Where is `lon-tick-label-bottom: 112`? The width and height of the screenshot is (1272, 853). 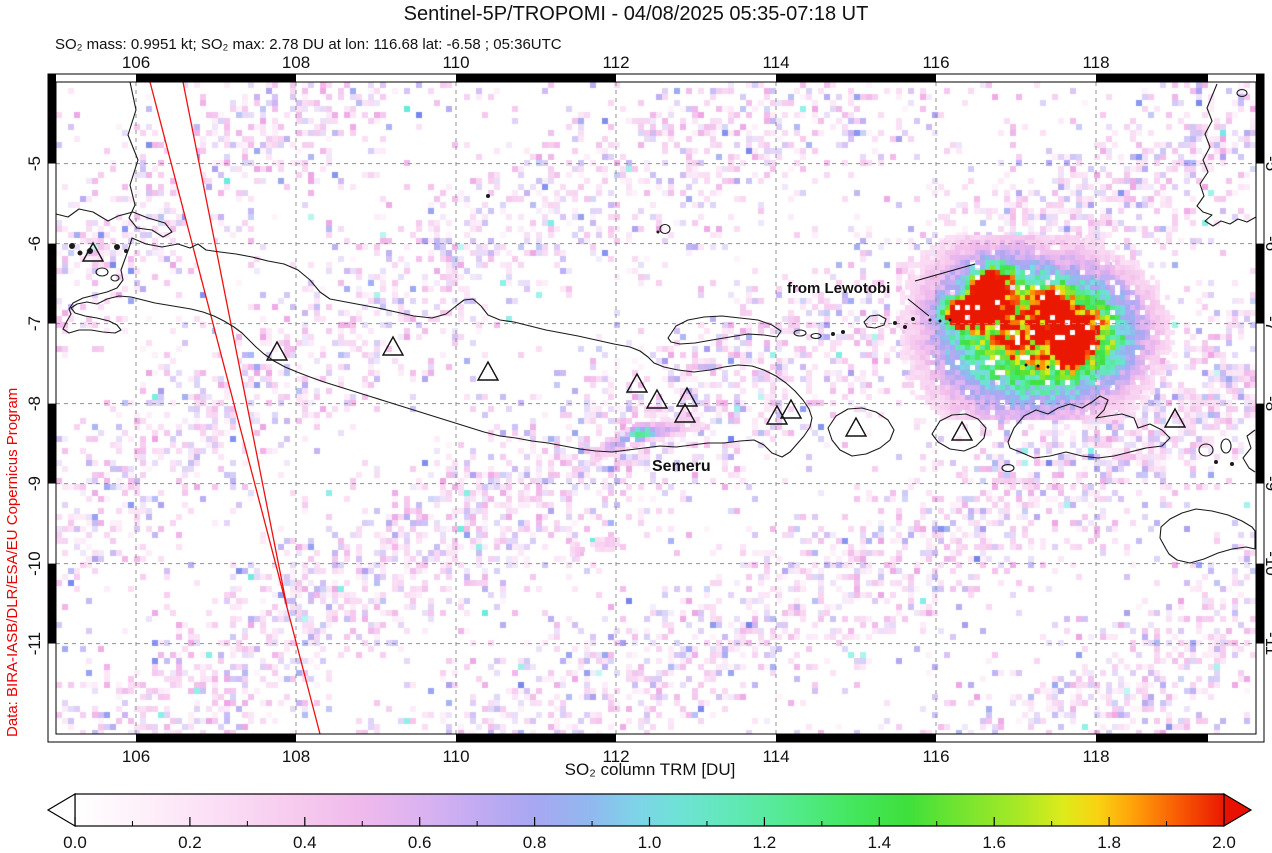
lon-tick-label-bottom: 112 is located at coordinates (615, 756).